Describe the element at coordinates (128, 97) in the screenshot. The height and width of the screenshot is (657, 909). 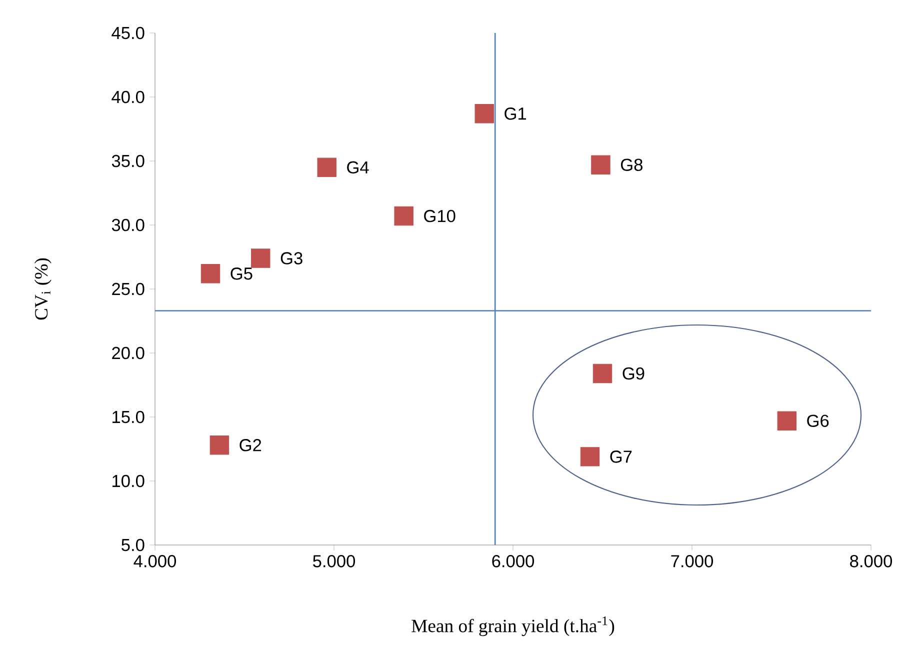
I see `y-tick-label: 40.0` at that location.